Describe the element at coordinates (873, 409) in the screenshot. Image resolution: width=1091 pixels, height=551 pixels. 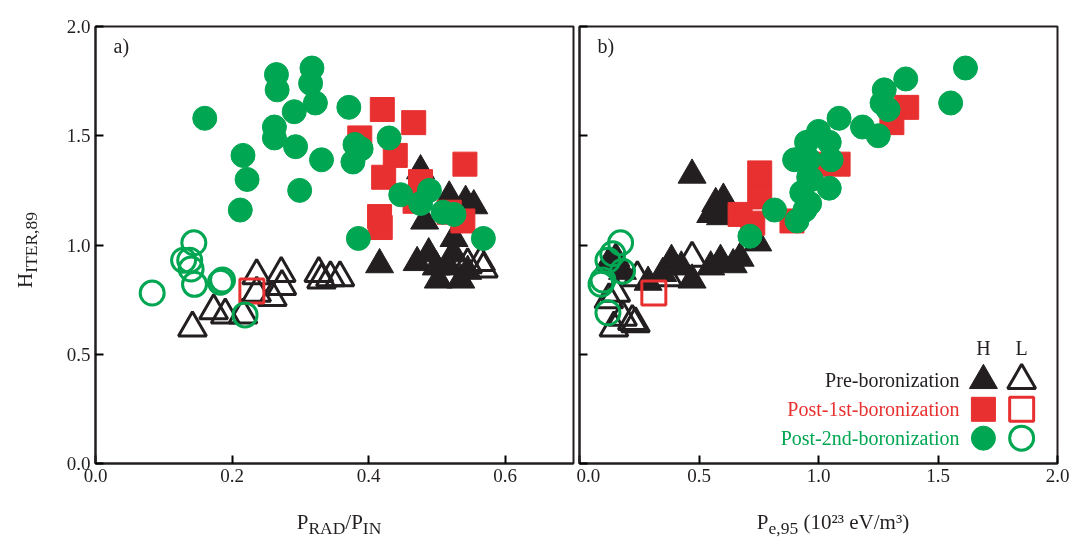
I see `legend-label: Post-1st-boronization` at that location.